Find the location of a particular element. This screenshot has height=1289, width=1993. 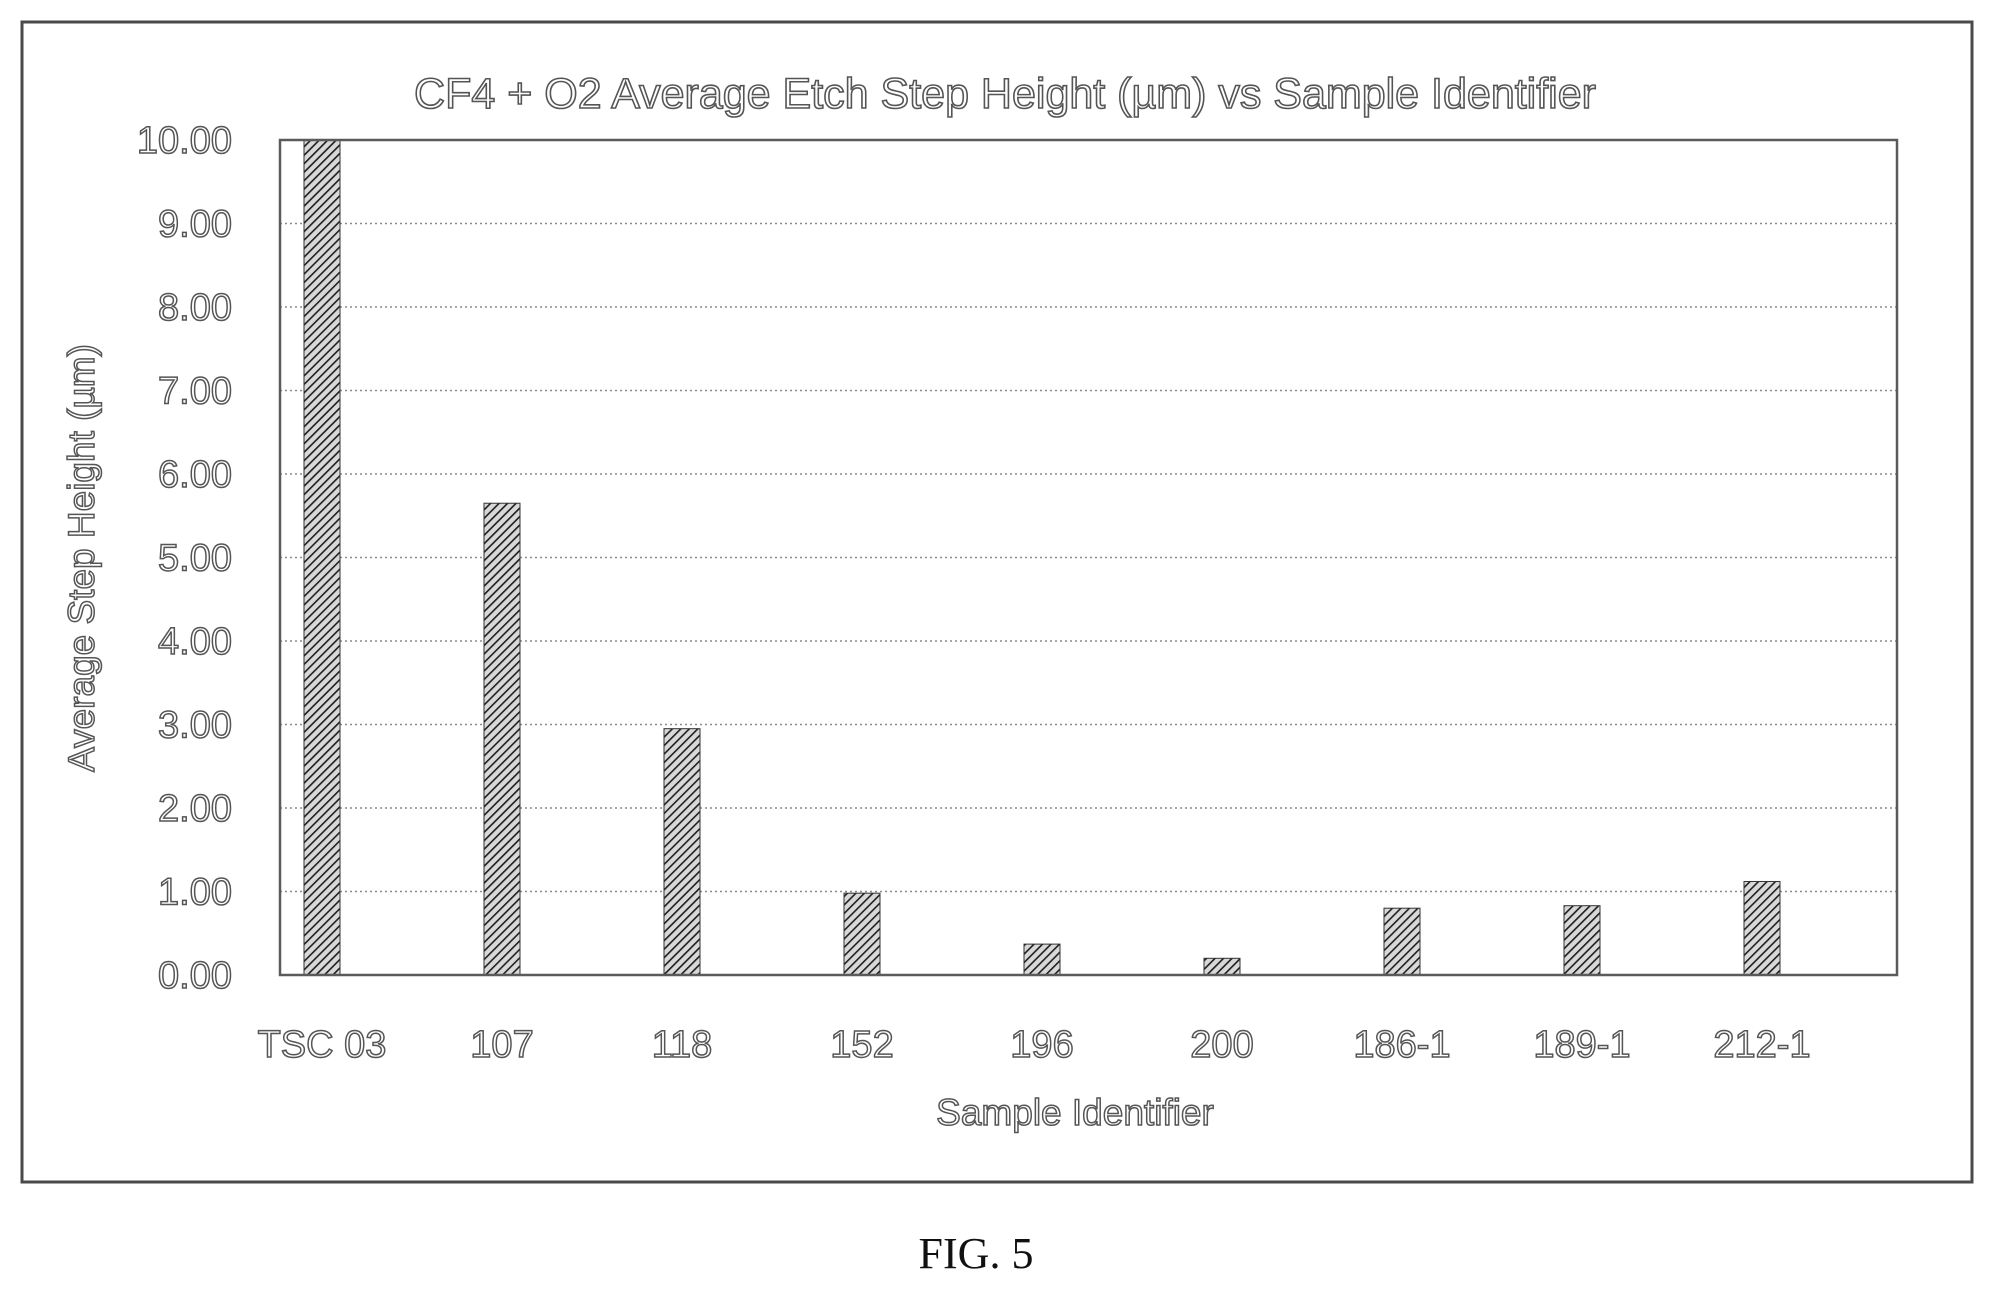

y-tick-label: 3.00 is located at coordinates (195, 726).